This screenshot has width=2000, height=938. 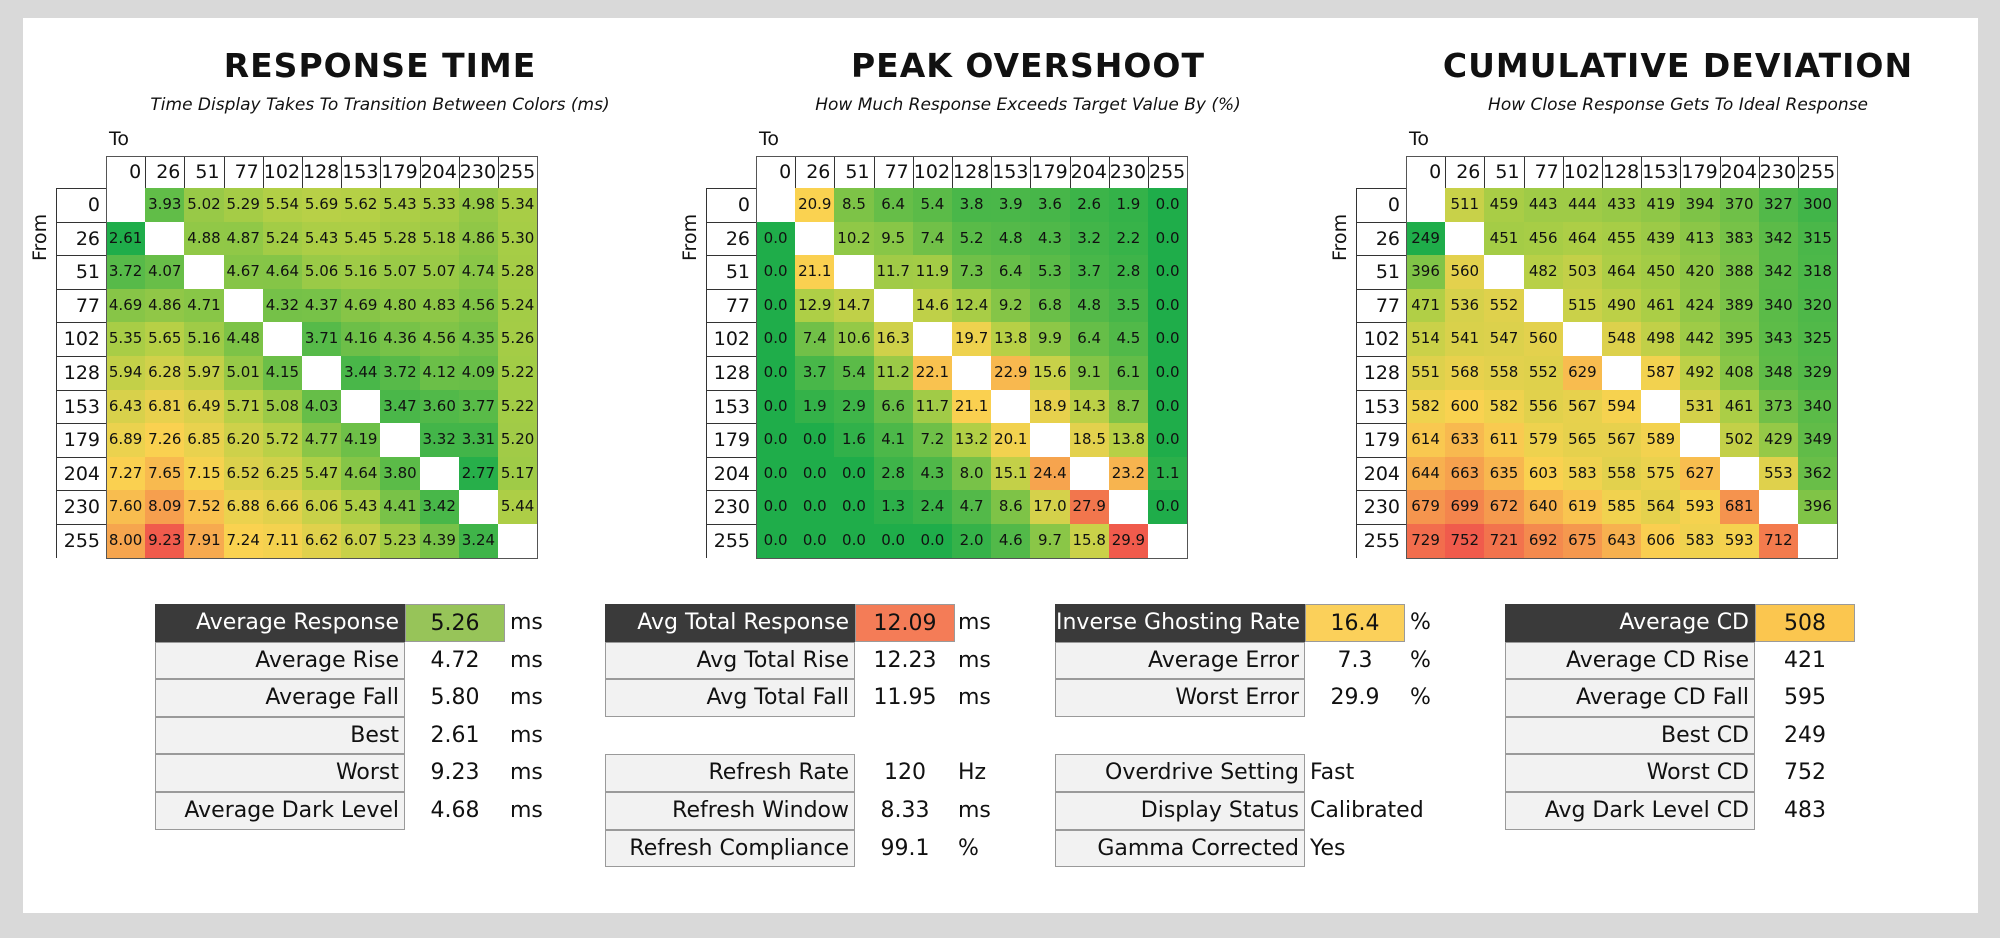 What do you see at coordinates (81, 373) in the screenshot?
I see `row-header: 128` at bounding box center [81, 373].